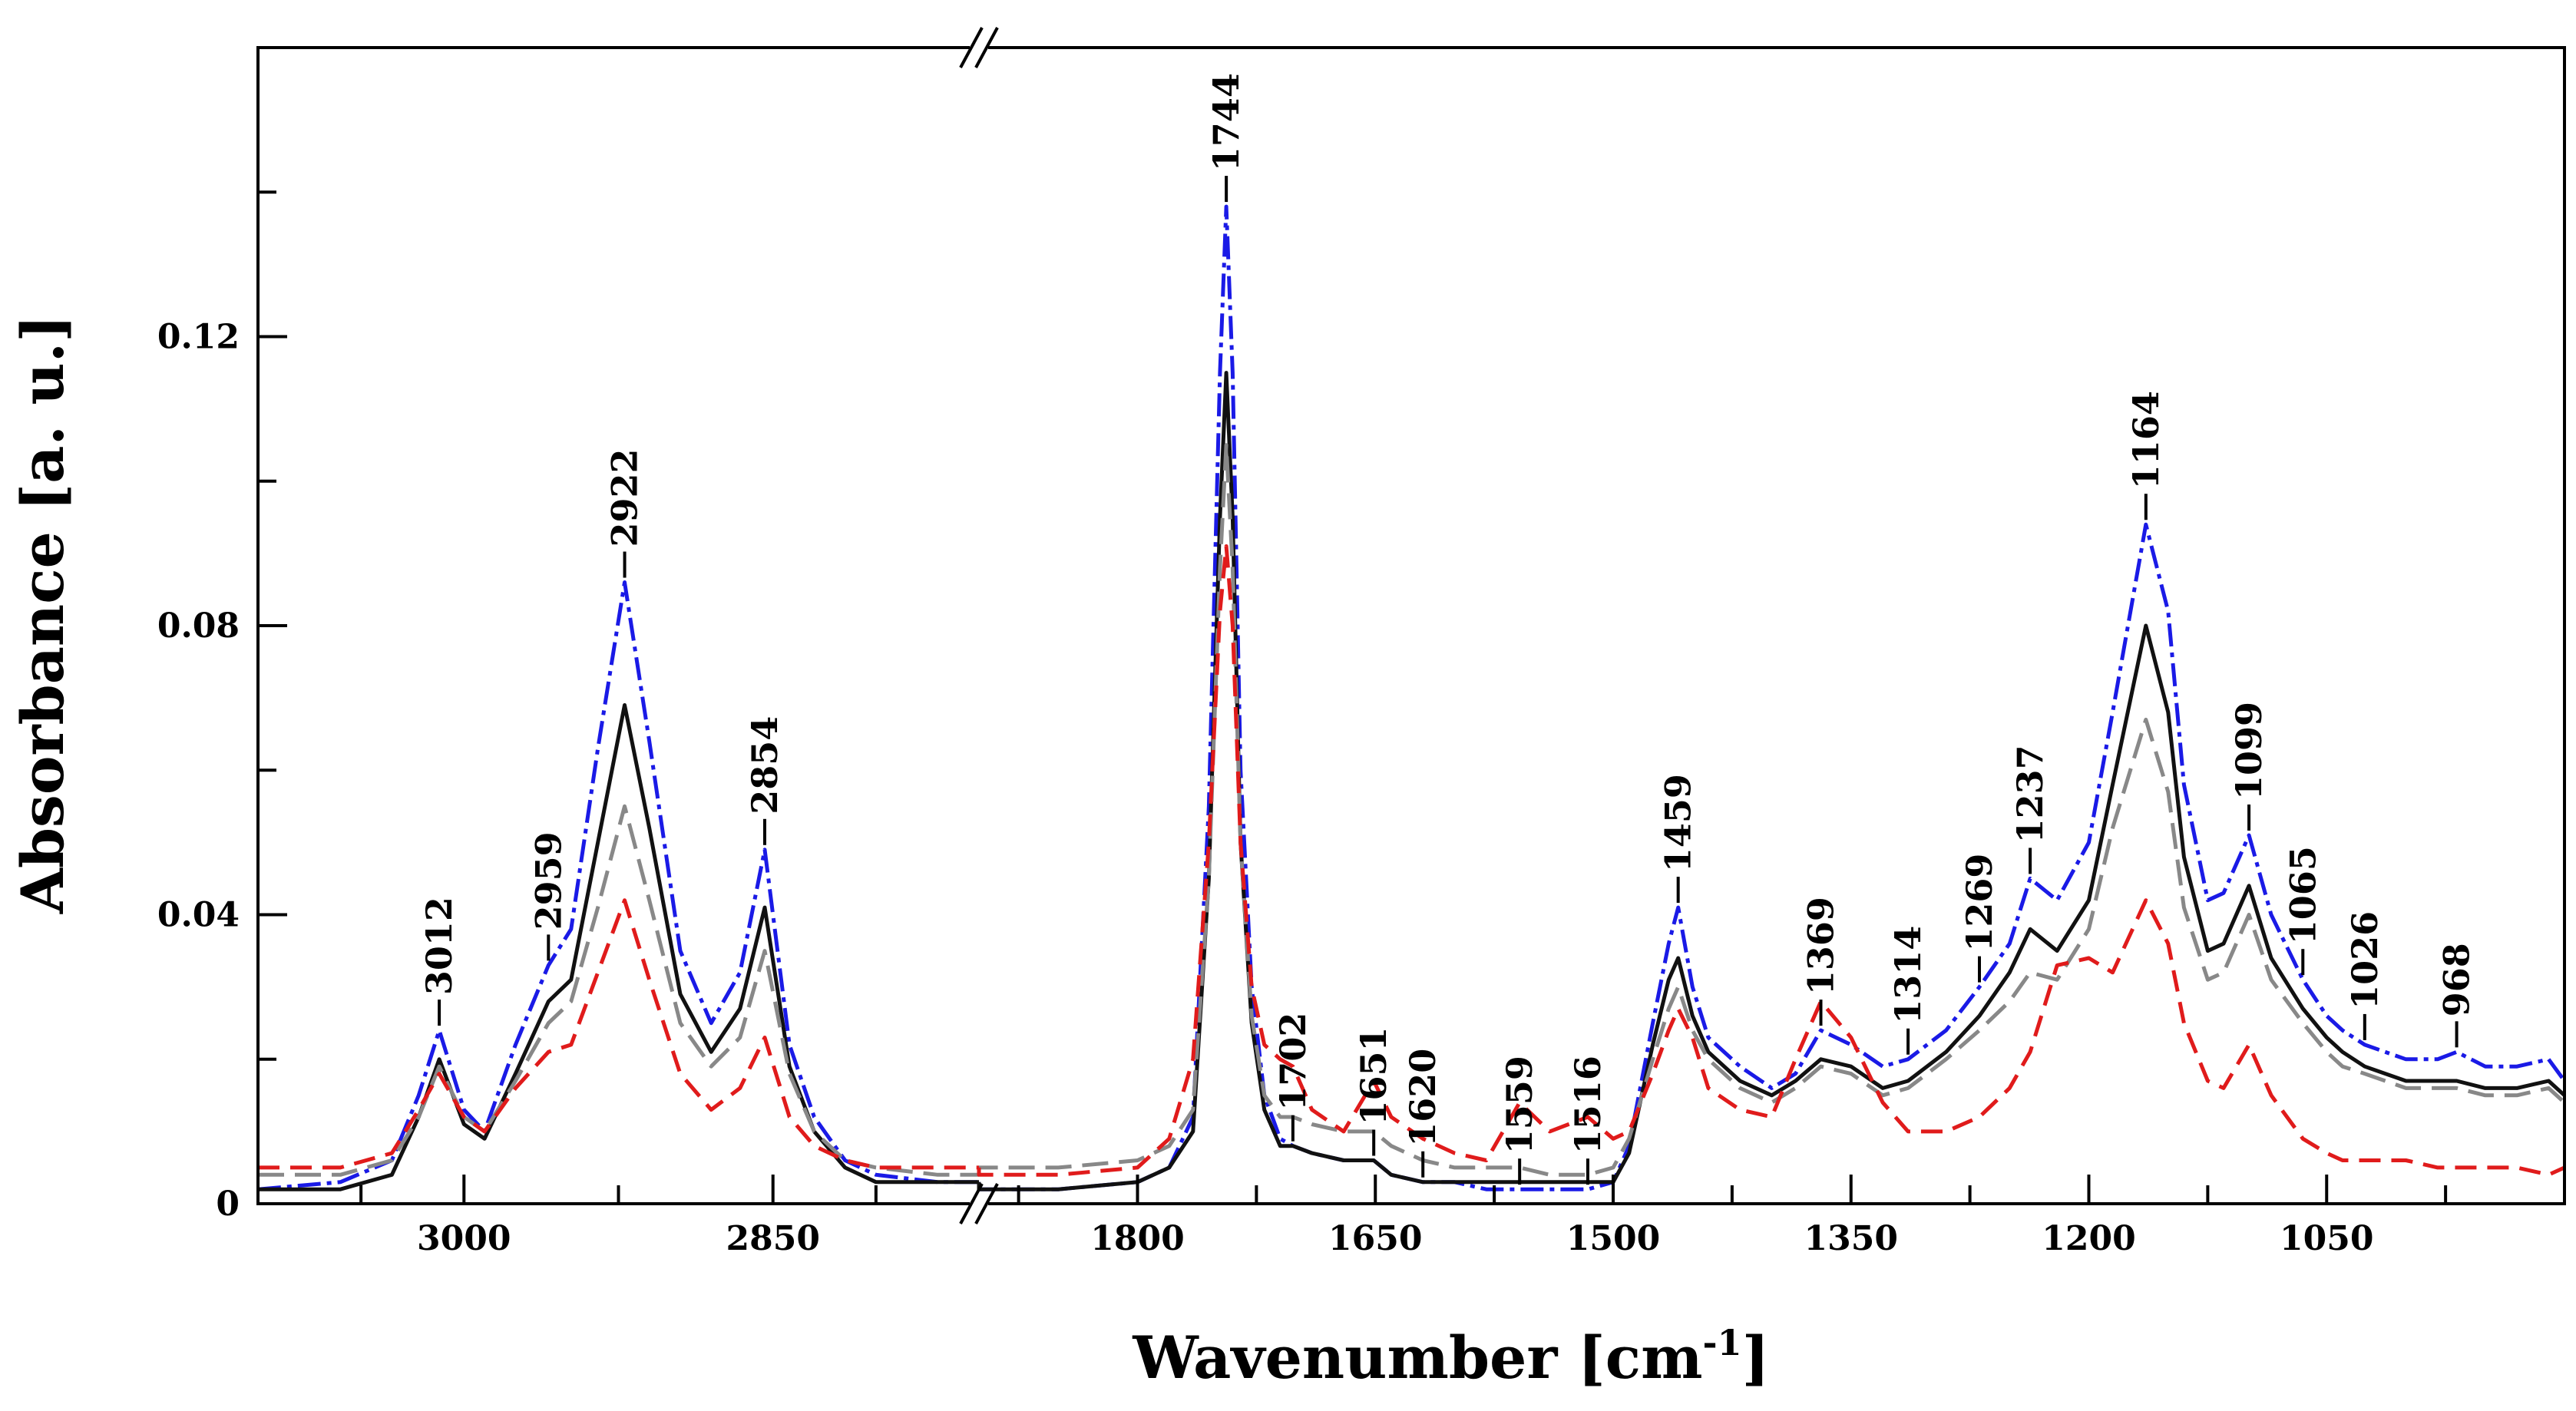  What do you see at coordinates (1293, 1062) in the screenshot?
I see `peak-label: 1702` at bounding box center [1293, 1062].